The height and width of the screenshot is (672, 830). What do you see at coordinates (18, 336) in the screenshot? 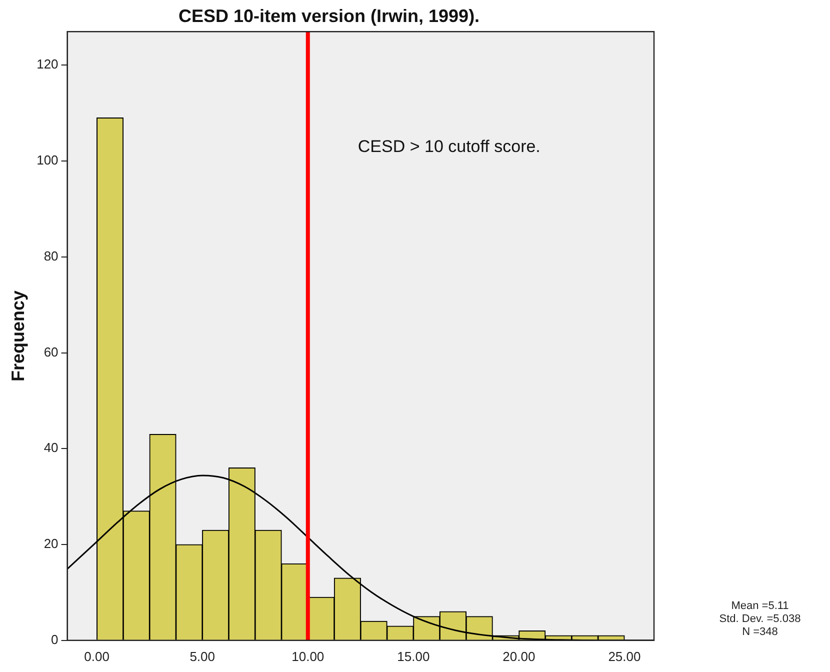
I see `y-axis-title: Frequency` at bounding box center [18, 336].